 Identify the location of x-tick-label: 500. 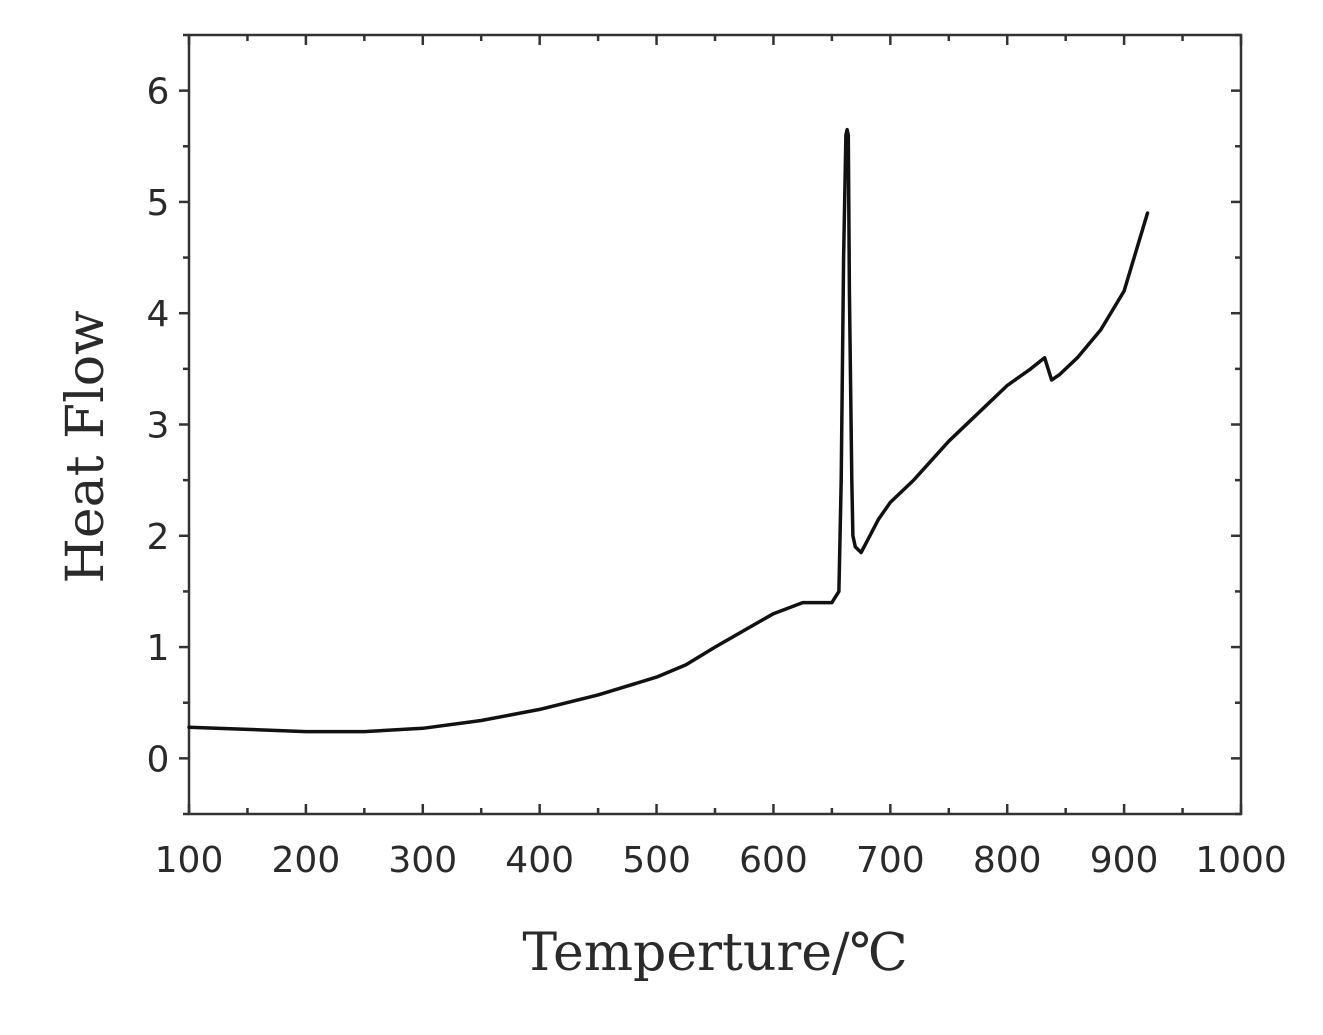
(656, 860).